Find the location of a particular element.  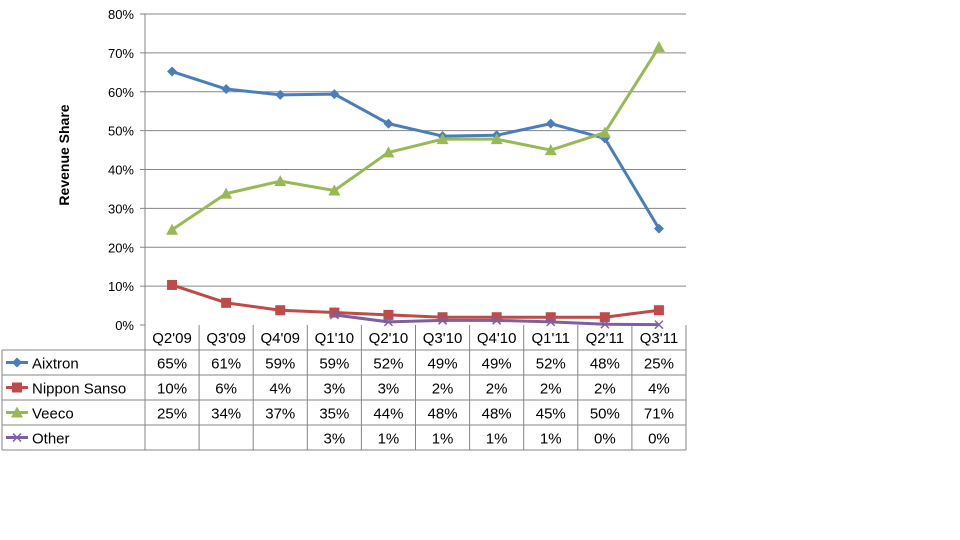

data-label: 34% is located at coordinates (226, 414).